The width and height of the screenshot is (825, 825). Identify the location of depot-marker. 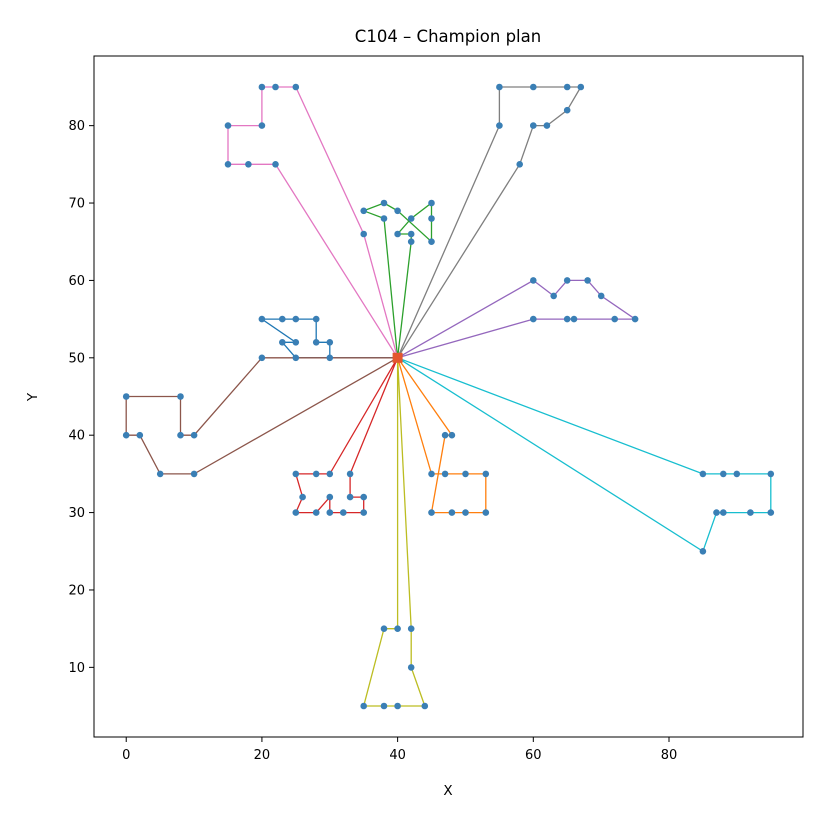
(397, 357).